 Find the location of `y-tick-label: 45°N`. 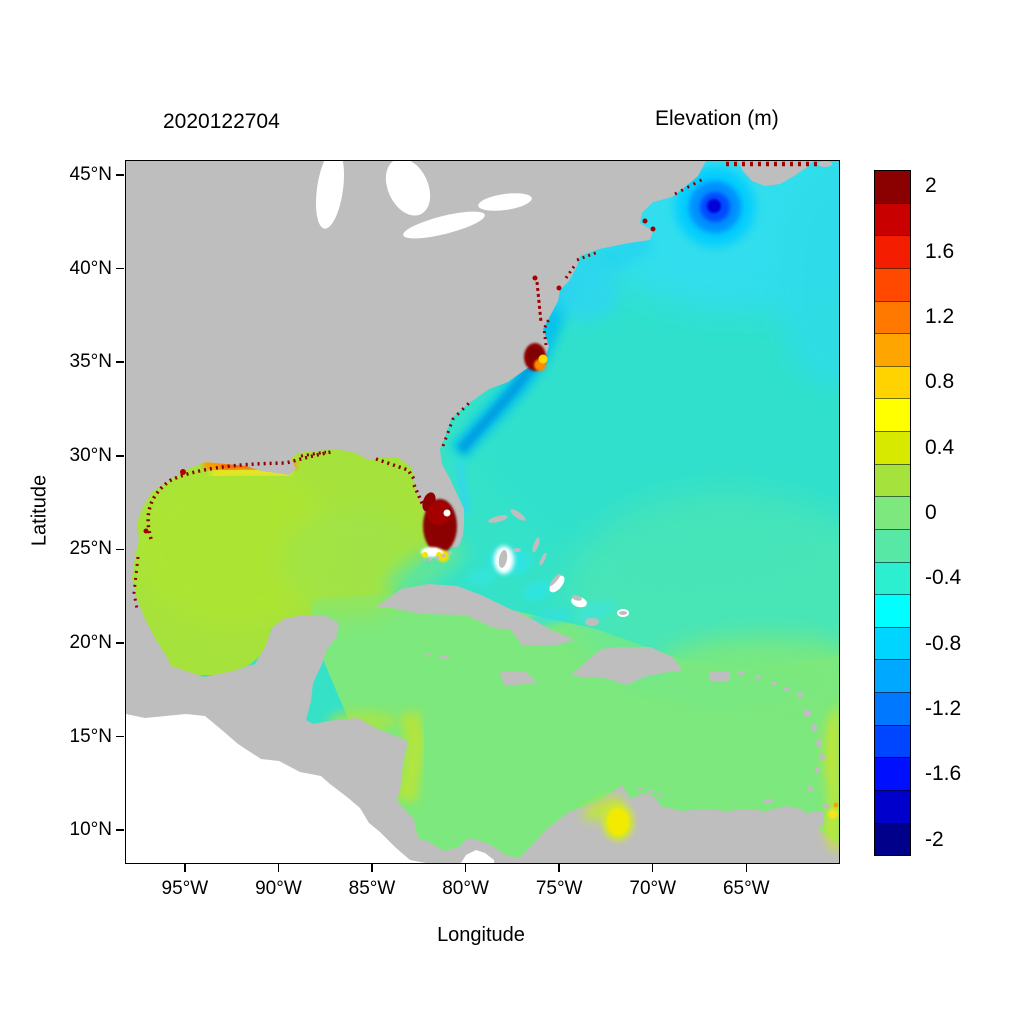

y-tick-label: 45°N is located at coordinates (90, 174).